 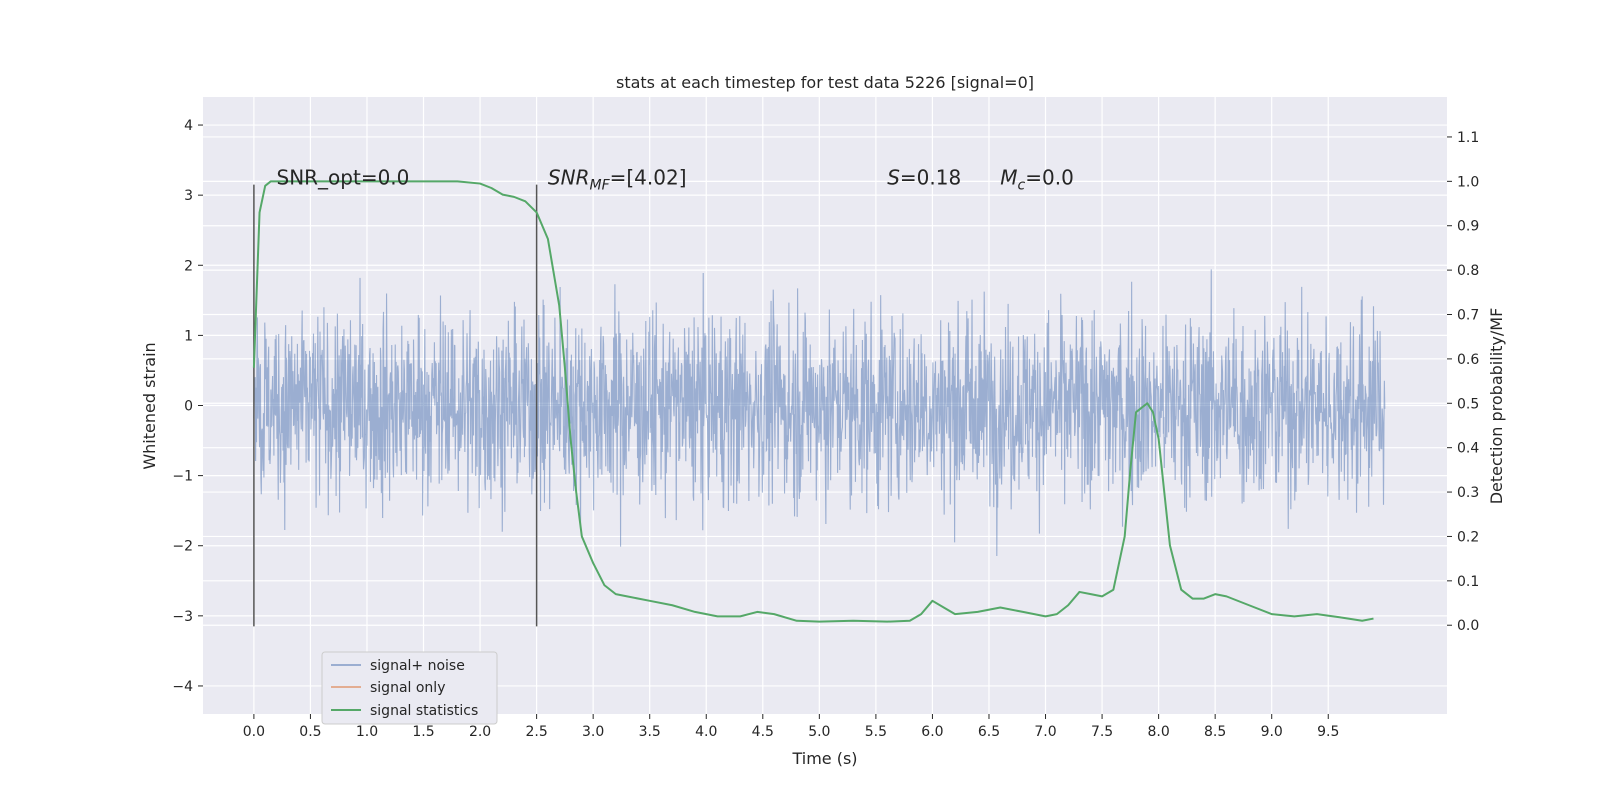 What do you see at coordinates (1468, 227) in the screenshot?
I see `y2-tick-label: 0.9` at bounding box center [1468, 227].